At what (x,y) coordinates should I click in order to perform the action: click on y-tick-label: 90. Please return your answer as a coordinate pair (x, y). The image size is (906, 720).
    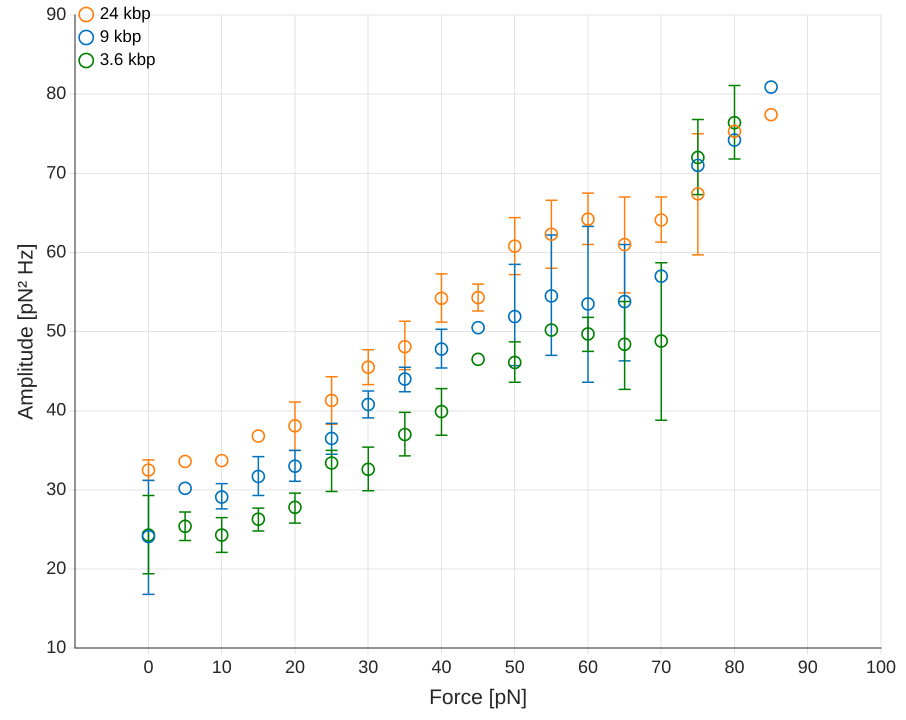
    Looking at the image, I should click on (56, 14).